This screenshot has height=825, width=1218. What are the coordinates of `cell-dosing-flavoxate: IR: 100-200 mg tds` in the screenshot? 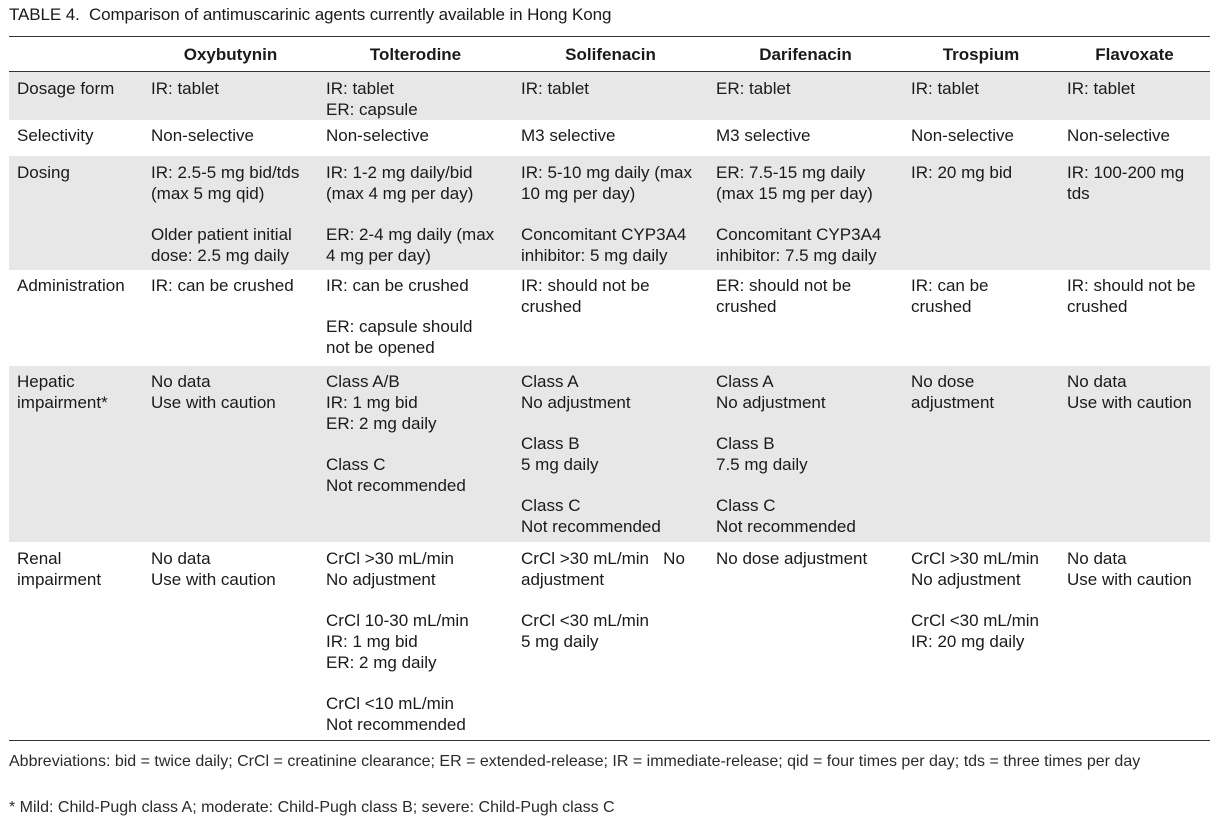 It's located at (1134, 213).